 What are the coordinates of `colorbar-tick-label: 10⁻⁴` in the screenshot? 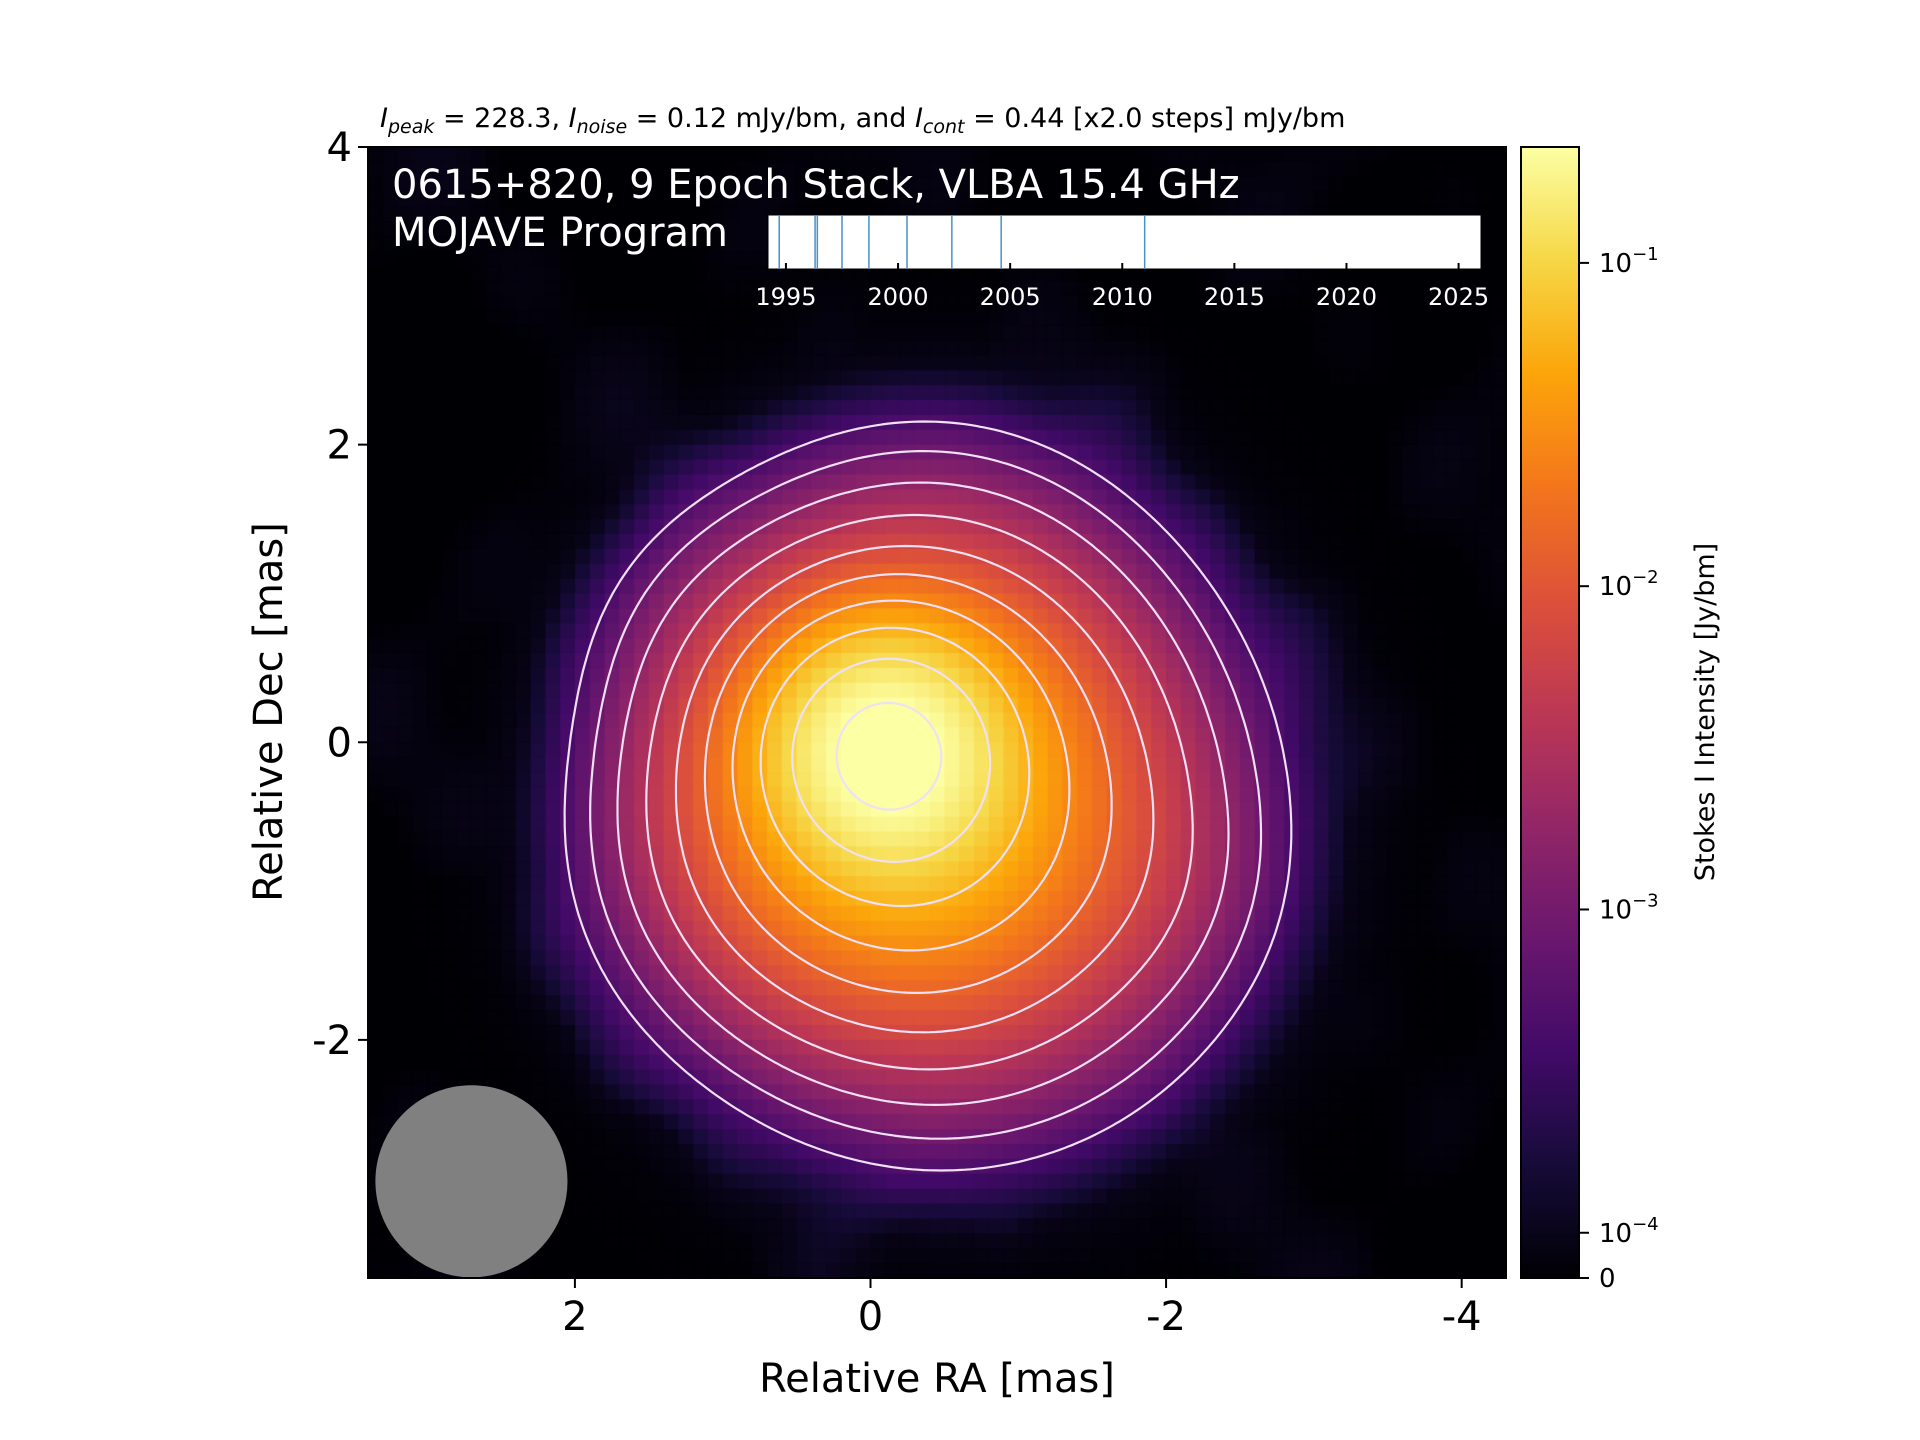 It's located at (1629, 1231).